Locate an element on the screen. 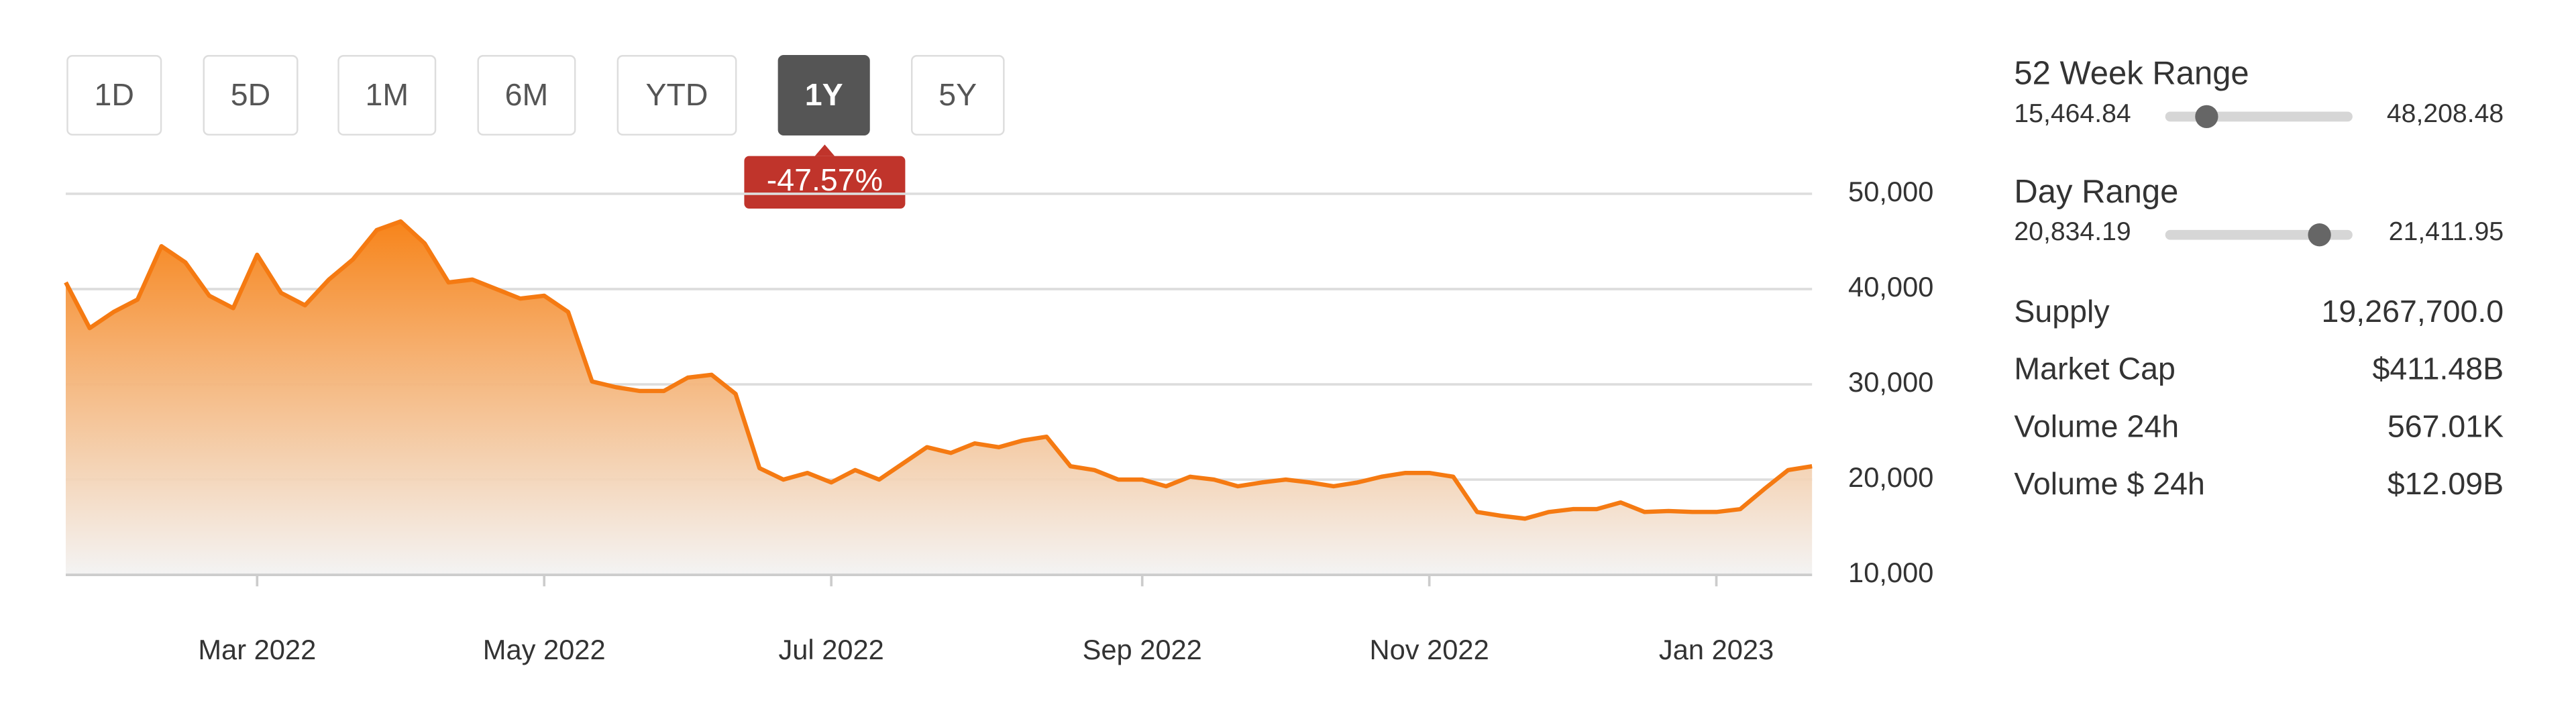 The width and height of the screenshot is (2576, 723). change-badge-label: -47.57% is located at coordinates (825, 179).